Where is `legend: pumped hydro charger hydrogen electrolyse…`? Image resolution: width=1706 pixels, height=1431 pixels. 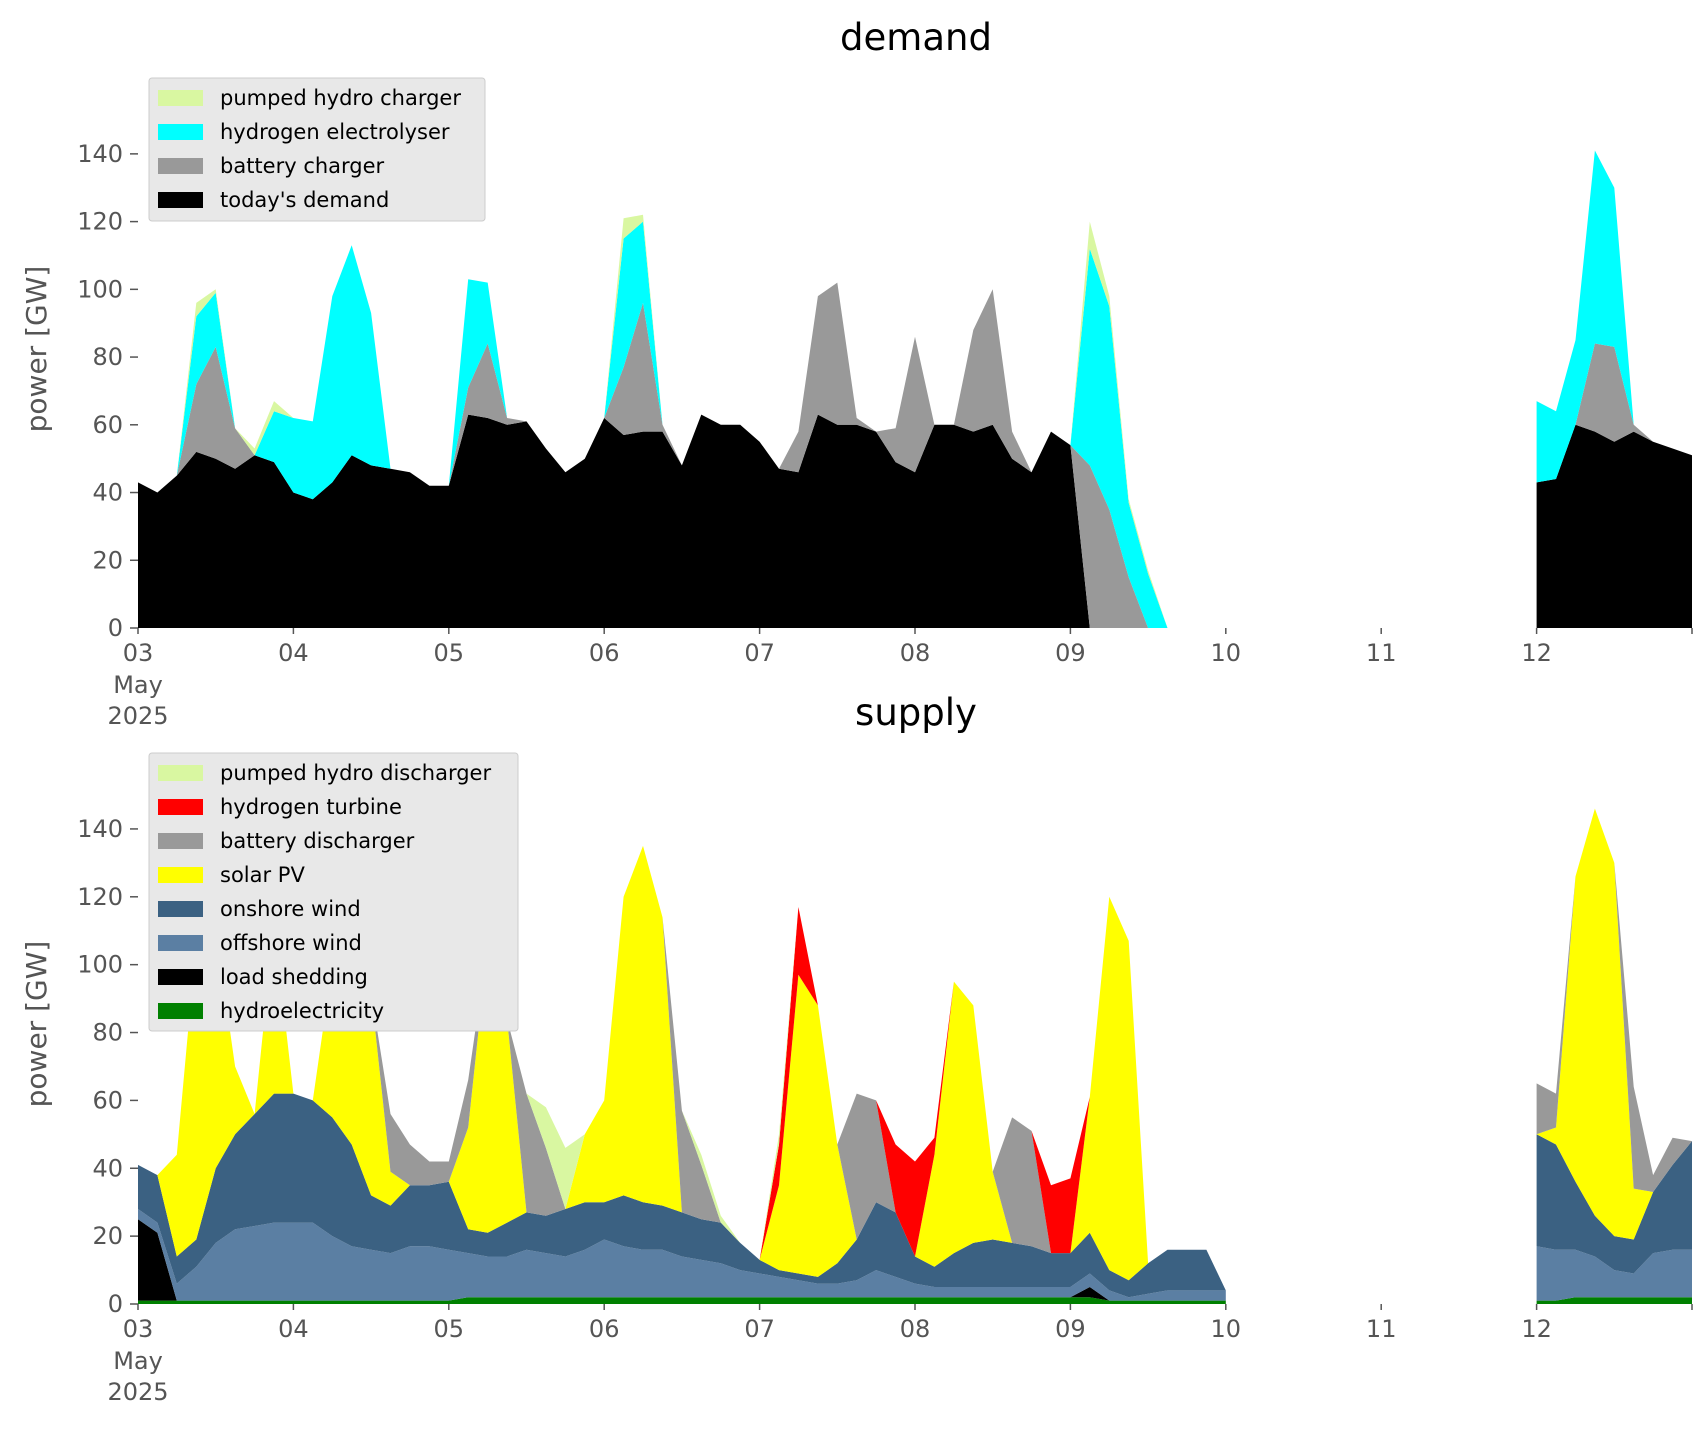 legend: pumped hydro charger hydrogen electrolyse… is located at coordinates (317, 149).